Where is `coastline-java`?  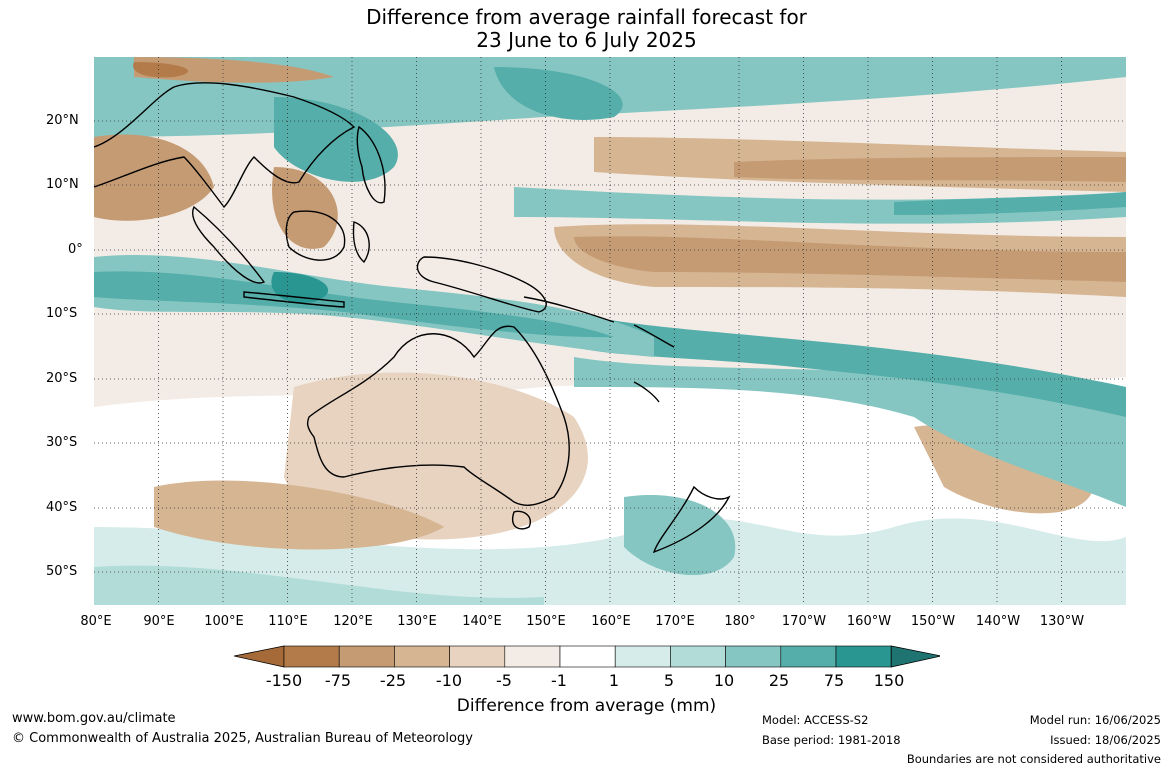 coastline-java is located at coordinates (294, 299).